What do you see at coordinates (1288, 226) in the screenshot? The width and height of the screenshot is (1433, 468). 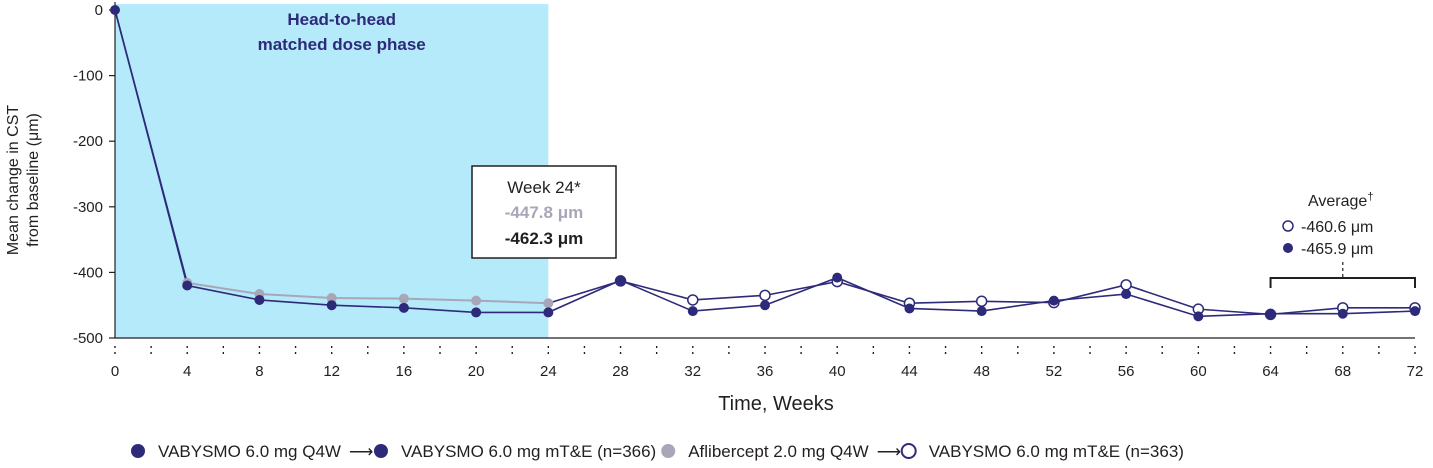 I see `average-open-marker` at bounding box center [1288, 226].